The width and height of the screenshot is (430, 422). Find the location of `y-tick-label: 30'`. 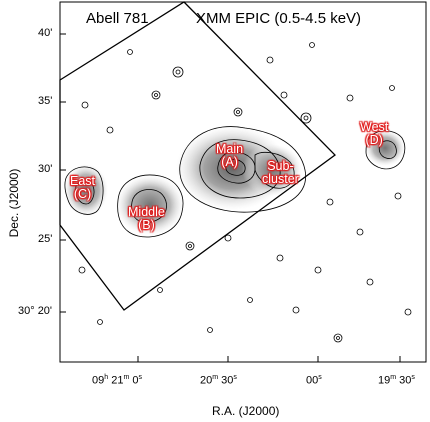

y-tick-label: 30' is located at coordinates (45, 169).